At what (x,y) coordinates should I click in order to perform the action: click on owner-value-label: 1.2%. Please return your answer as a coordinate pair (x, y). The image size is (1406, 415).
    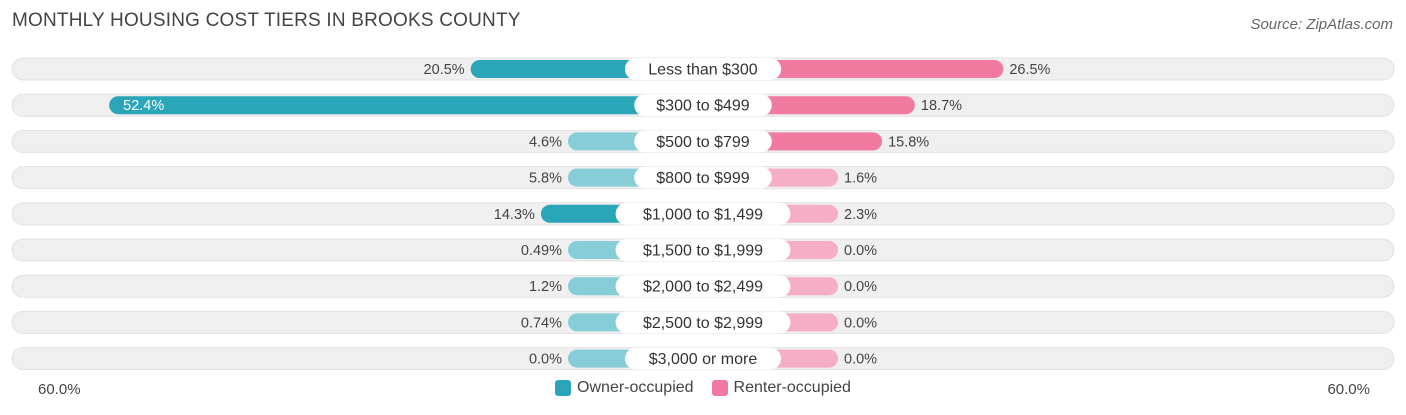
    Looking at the image, I should click on (545, 287).